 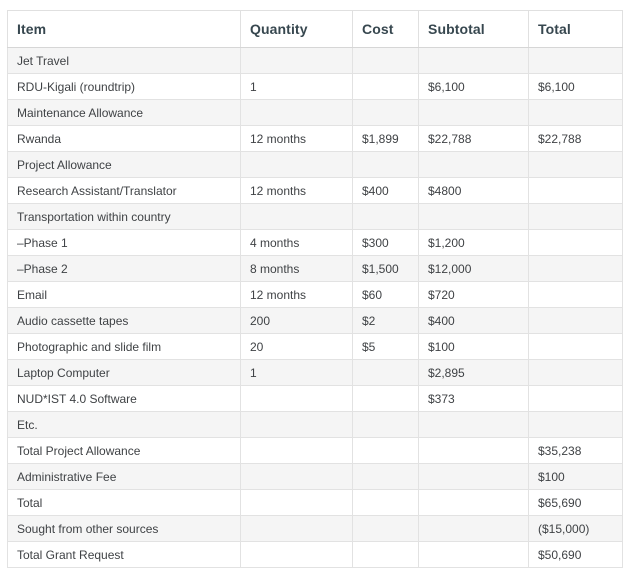 What do you see at coordinates (575, 554) in the screenshot?
I see `cell-total: $50,690` at bounding box center [575, 554].